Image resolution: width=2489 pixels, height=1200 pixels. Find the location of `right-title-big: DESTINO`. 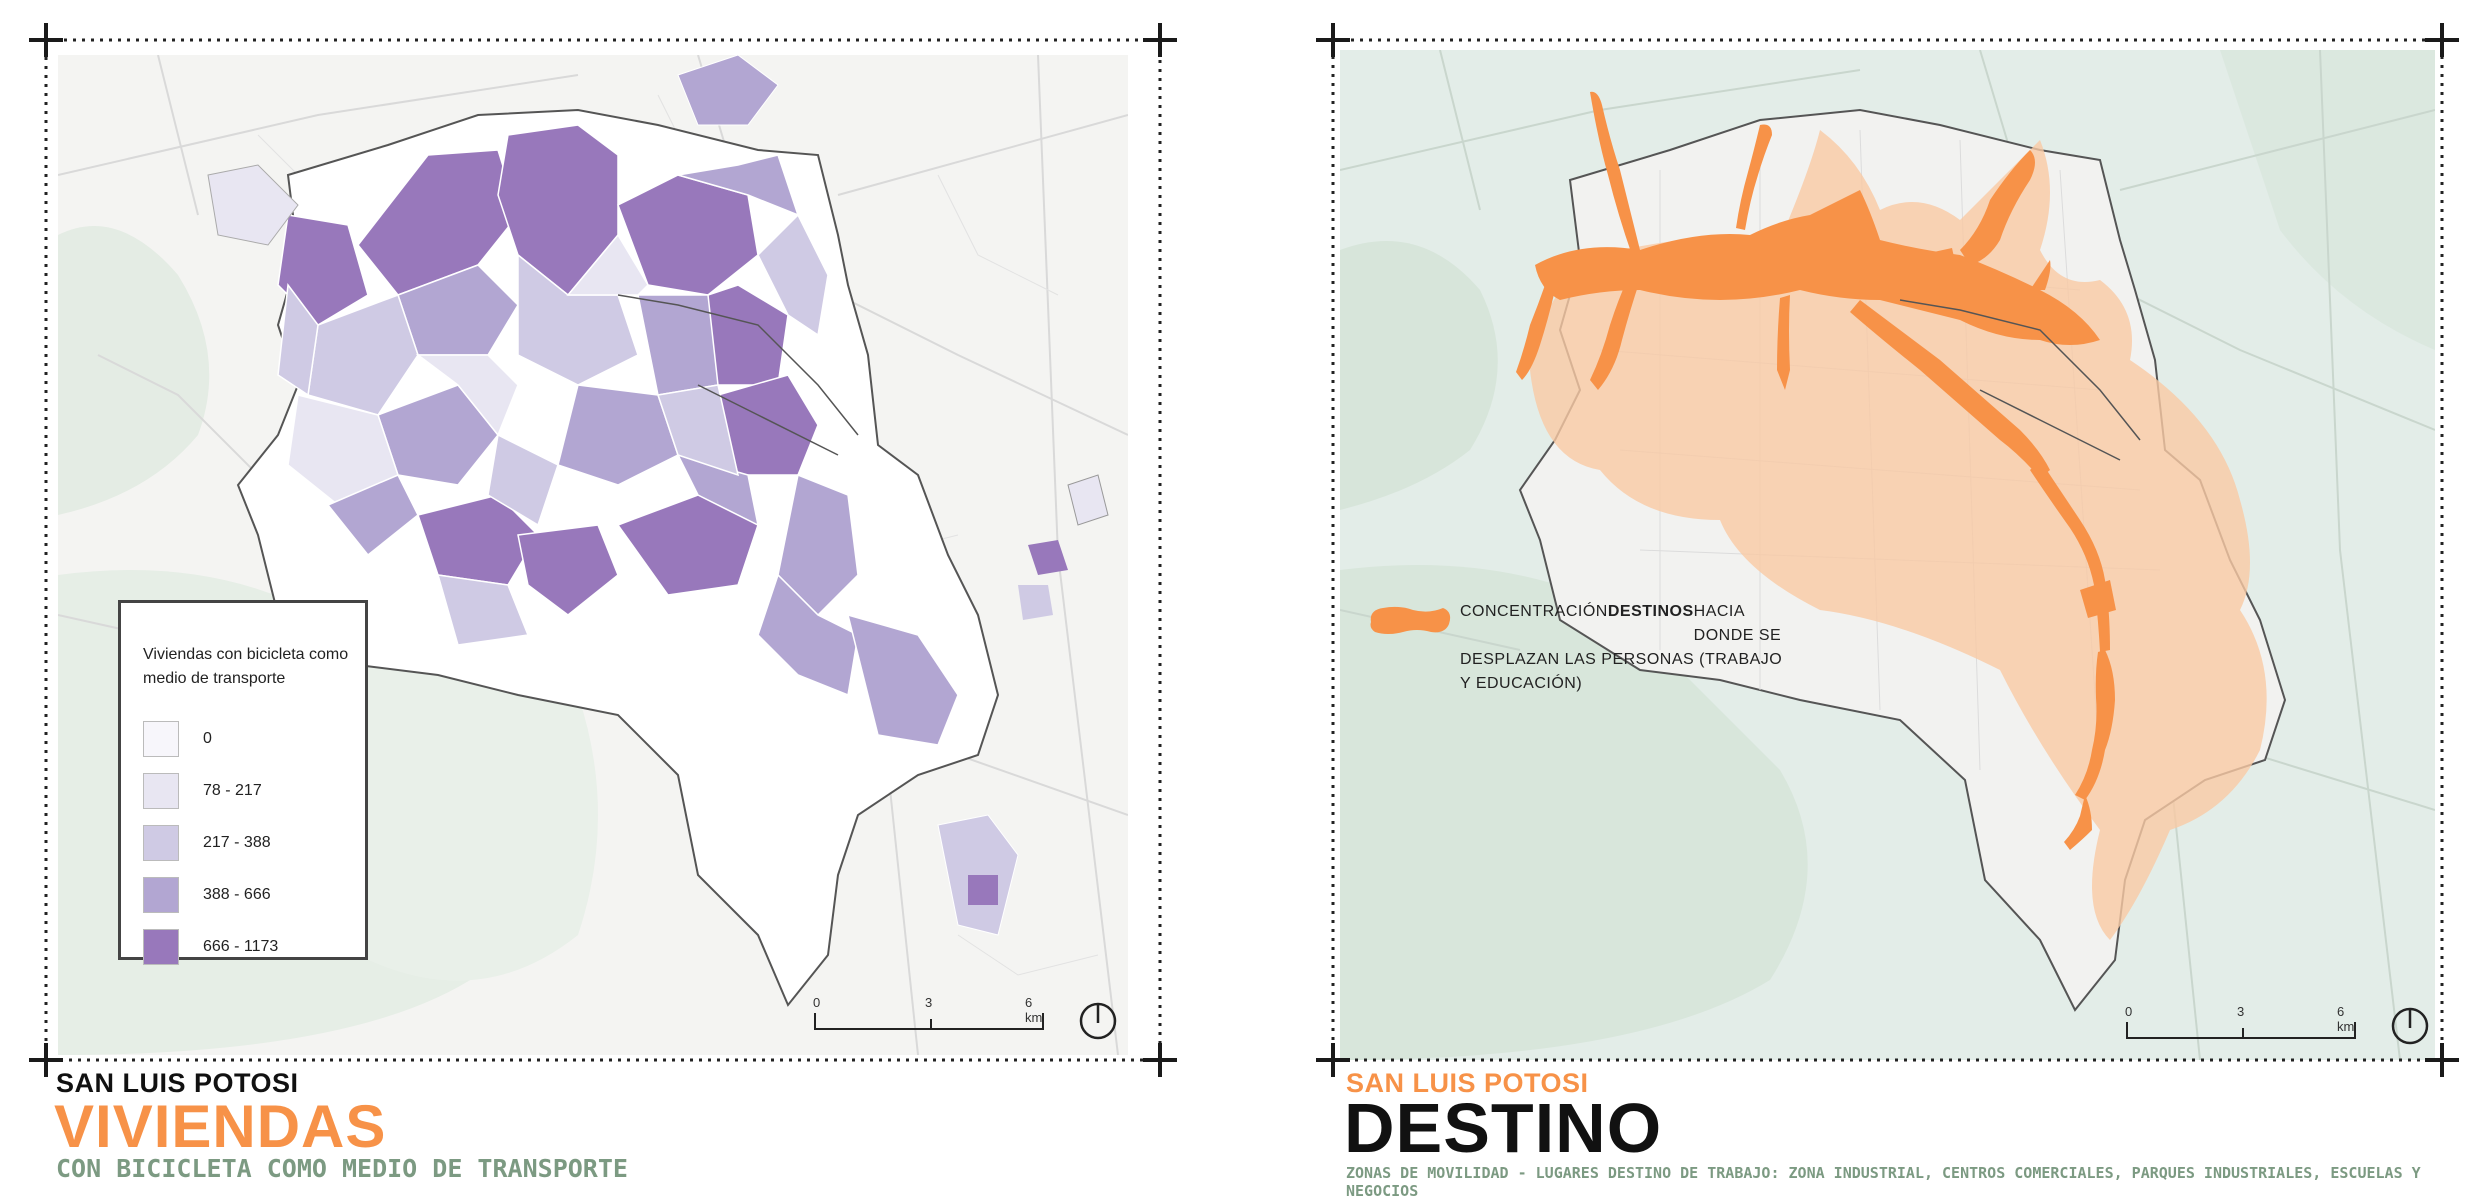

right-title-big: DESTINO is located at coordinates (1503, 1128).